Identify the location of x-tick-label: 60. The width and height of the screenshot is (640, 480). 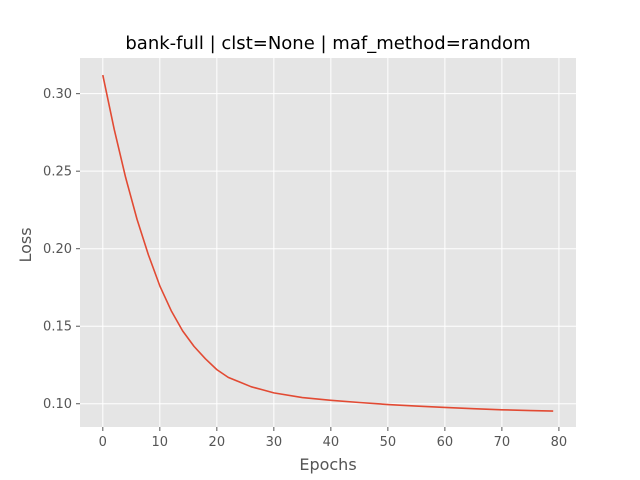
(445, 442).